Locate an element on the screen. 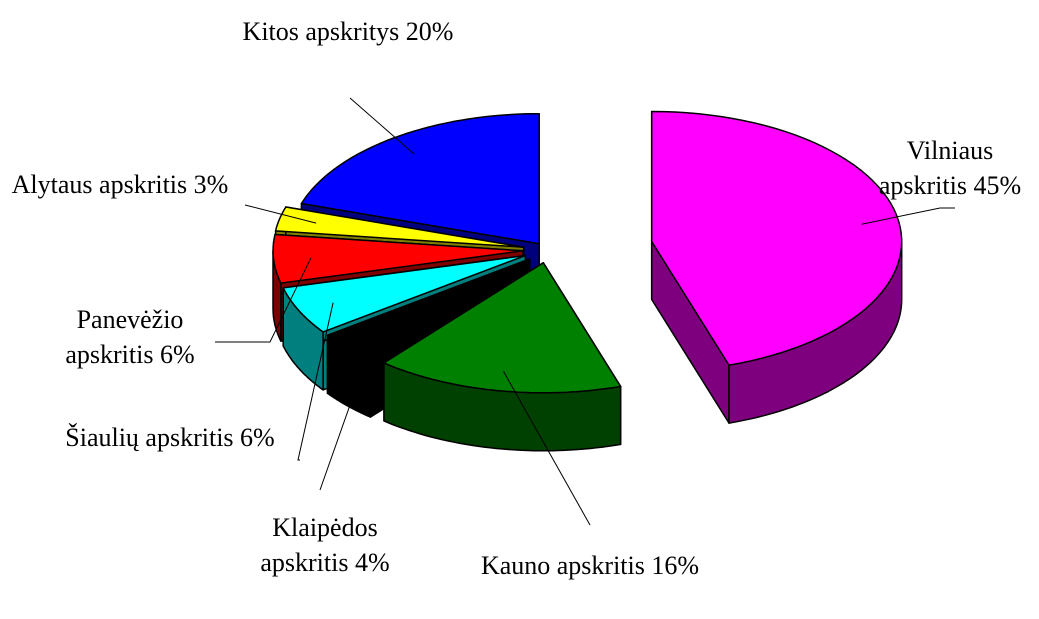 The height and width of the screenshot is (619, 1039). slice-label: Kauno apskritis 16% is located at coordinates (590, 565).